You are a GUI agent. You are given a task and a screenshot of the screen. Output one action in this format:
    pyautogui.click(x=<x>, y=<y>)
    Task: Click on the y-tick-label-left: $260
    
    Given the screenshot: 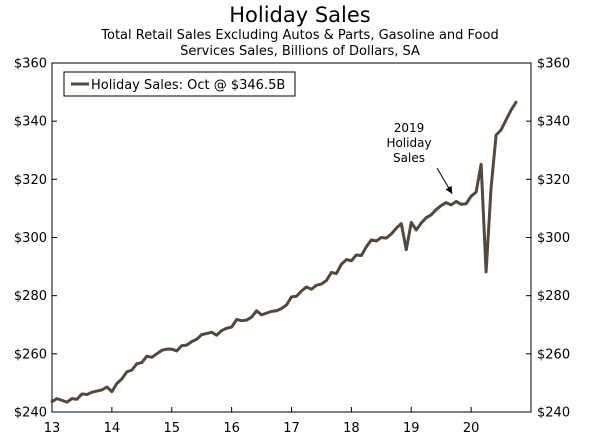 What is the action you would take?
    pyautogui.click(x=30, y=354)
    